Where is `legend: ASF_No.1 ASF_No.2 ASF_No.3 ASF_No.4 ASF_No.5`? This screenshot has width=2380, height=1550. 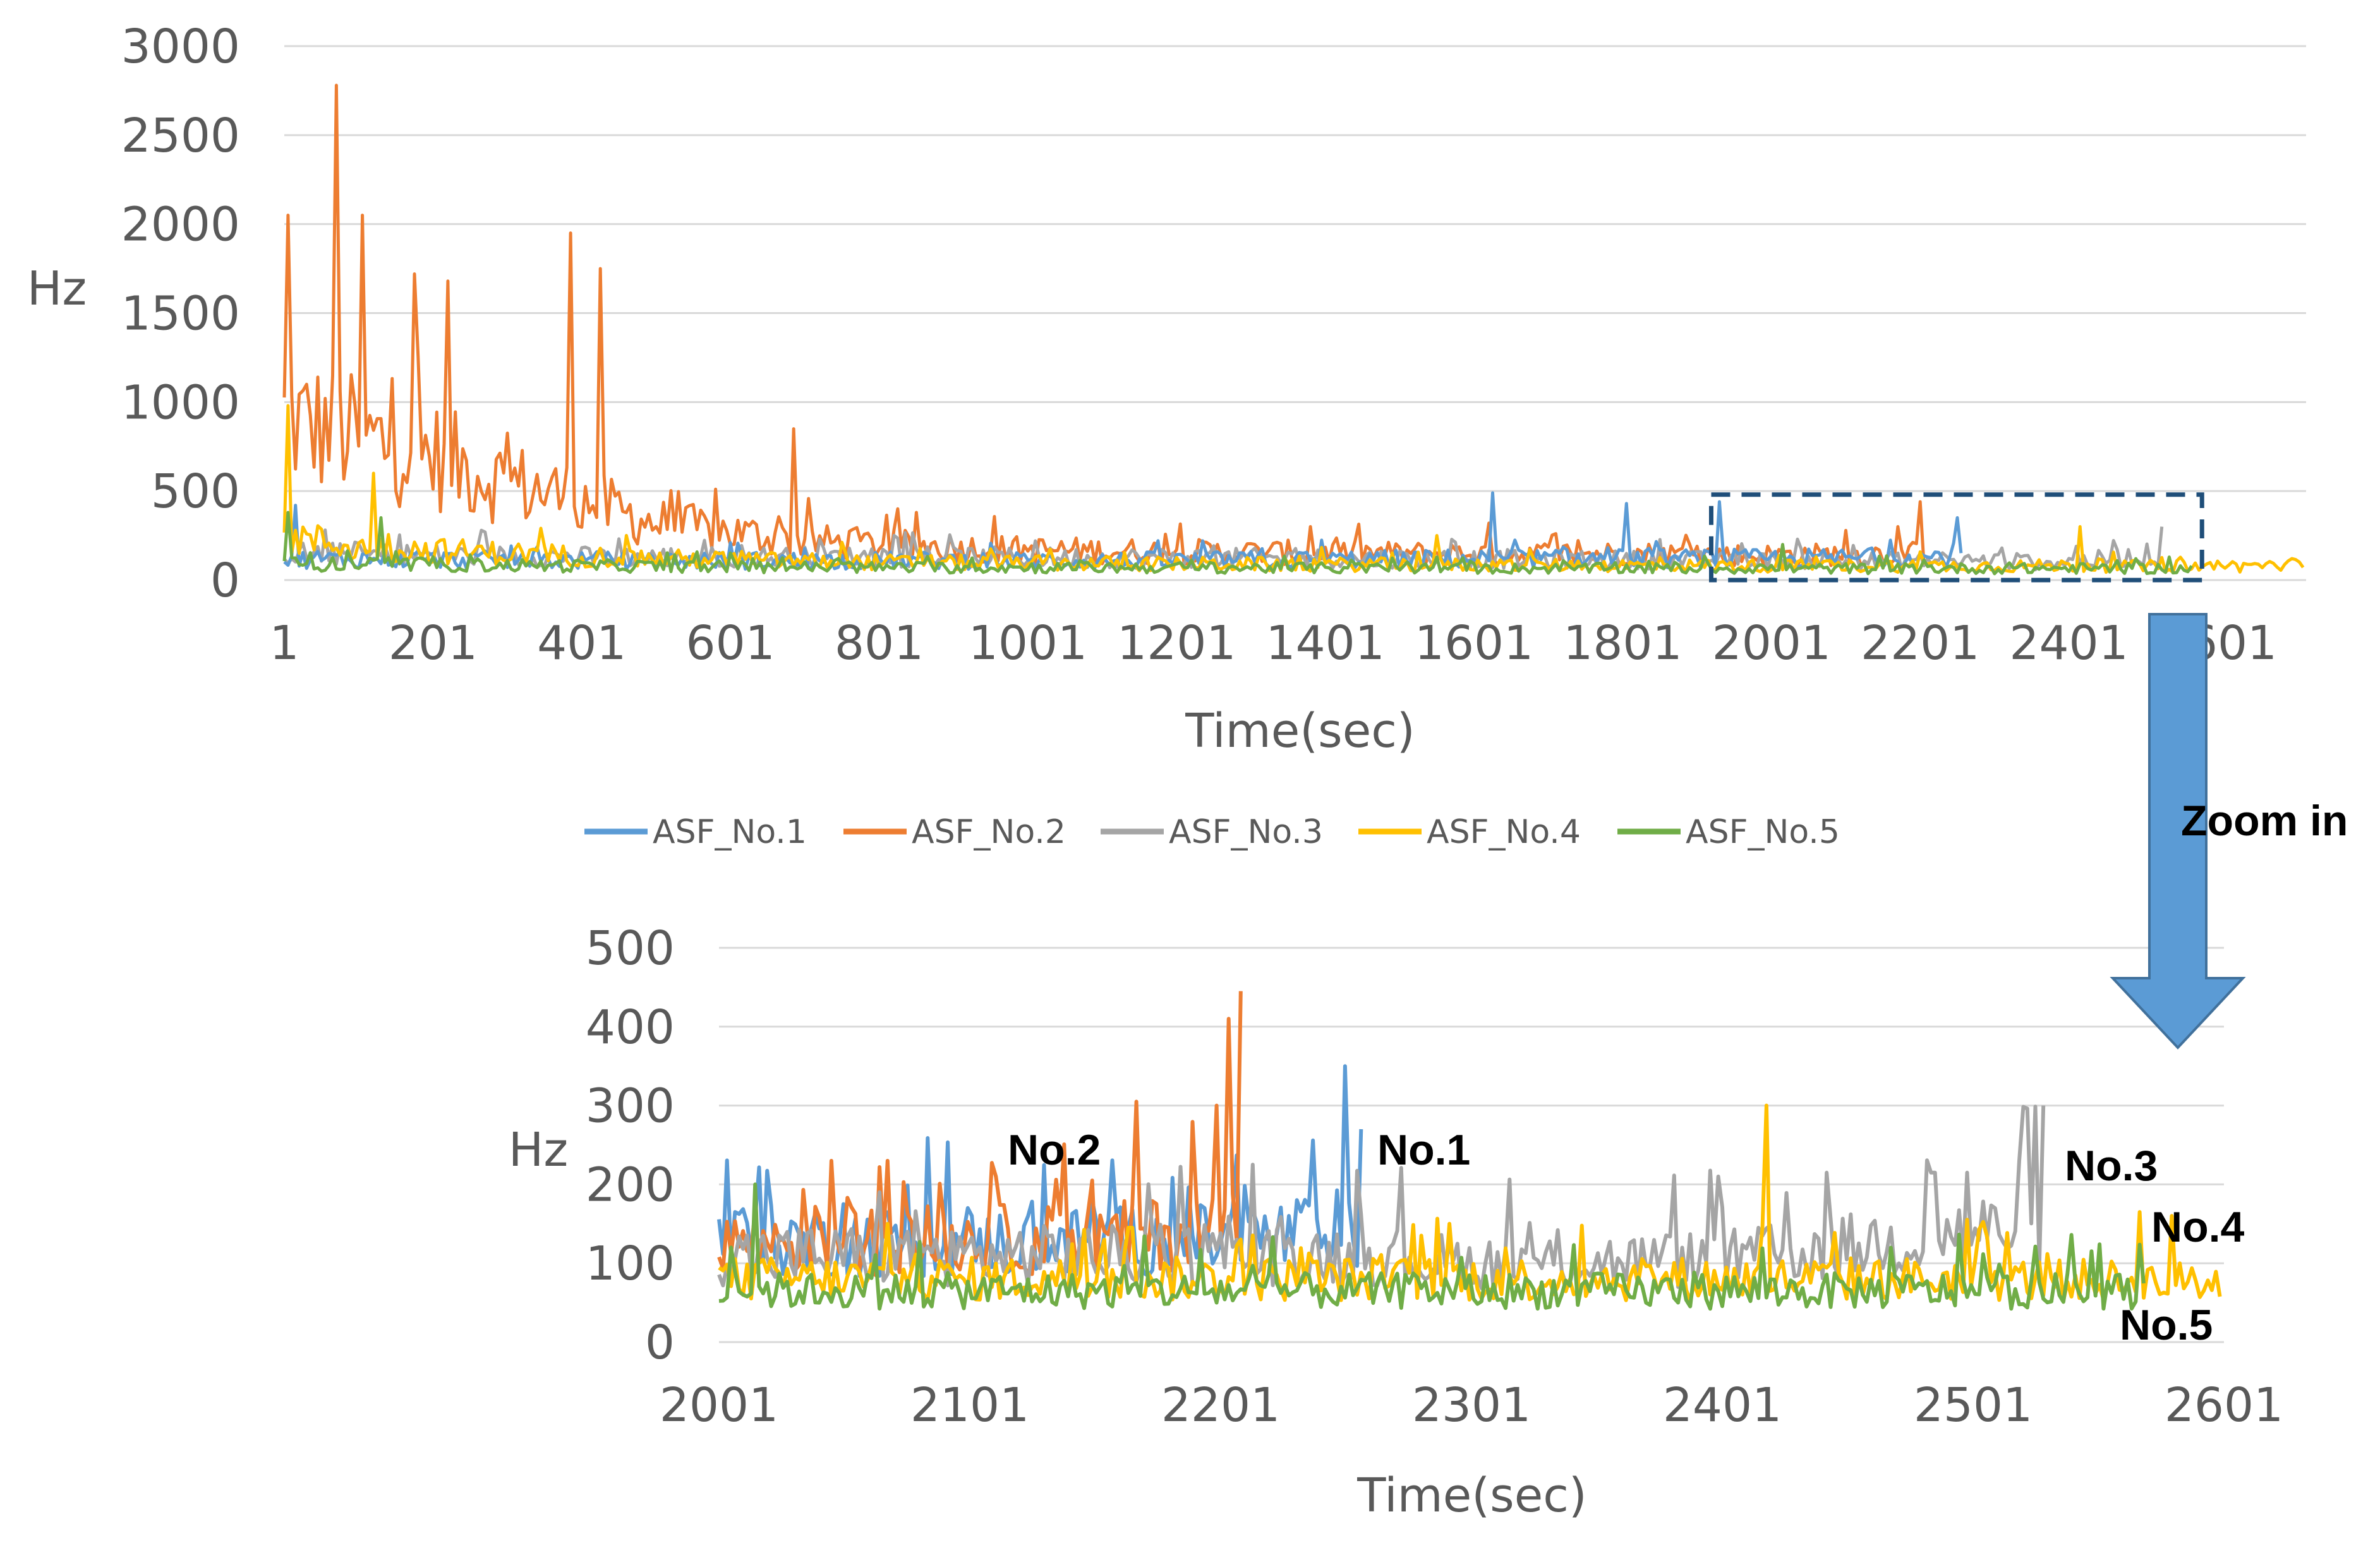
legend: ASF_No.1 ASF_No.2 ASF_No.3 ASF_No.4 ASF_No.5 is located at coordinates (1212, 832).